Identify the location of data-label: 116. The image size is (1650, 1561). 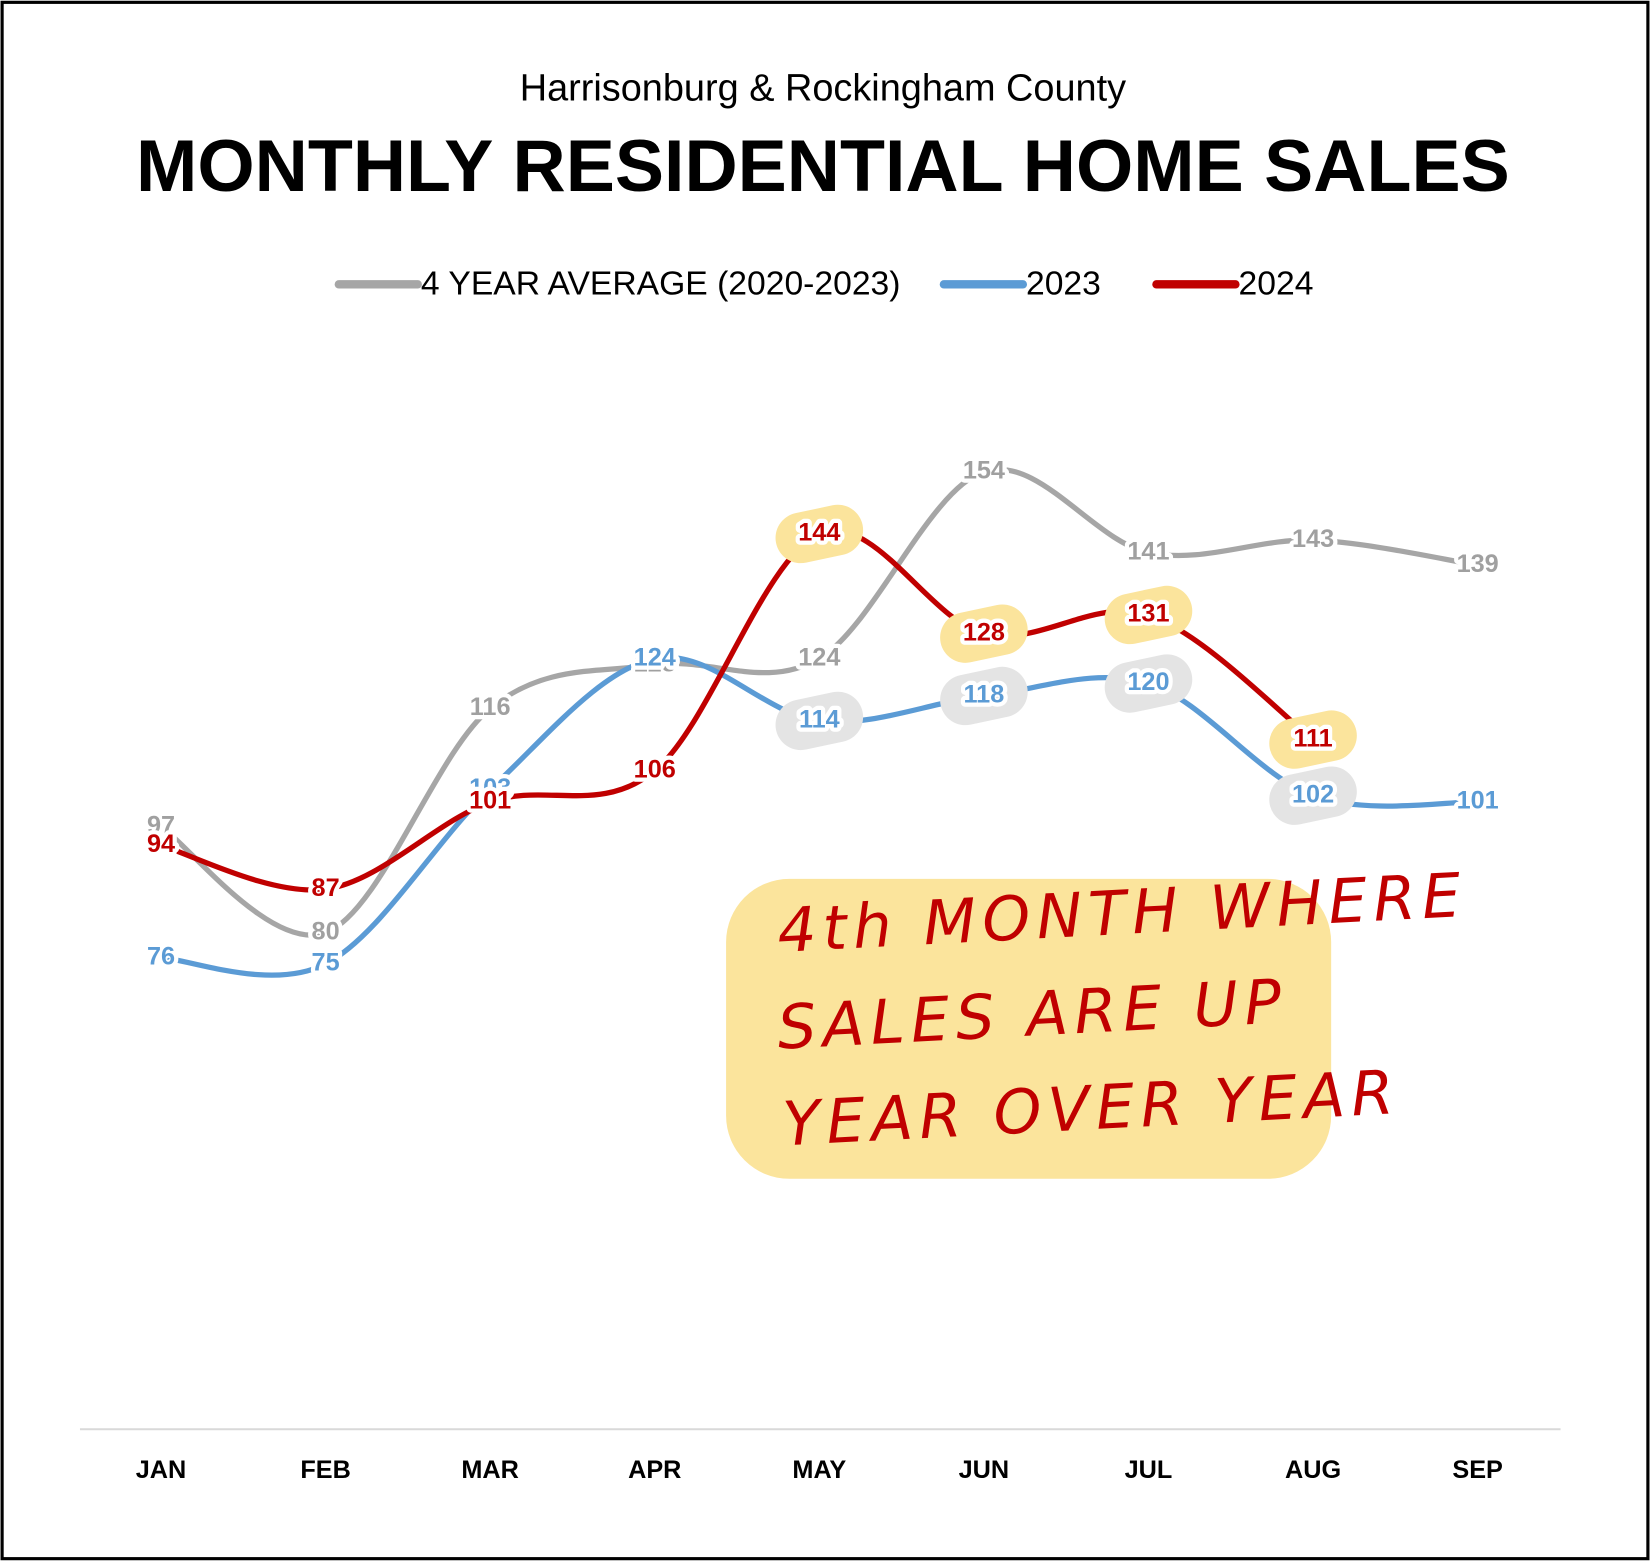
(490, 707).